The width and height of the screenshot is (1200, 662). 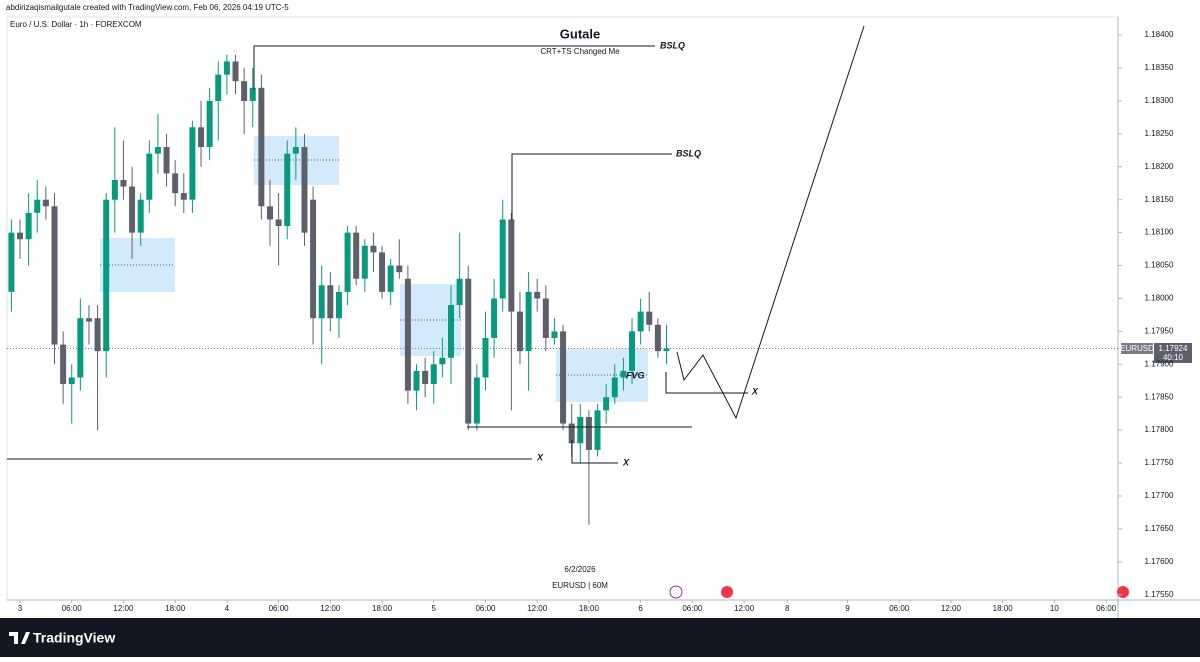 I want to click on y-tick-label: 1.18000, so click(x=1159, y=298).